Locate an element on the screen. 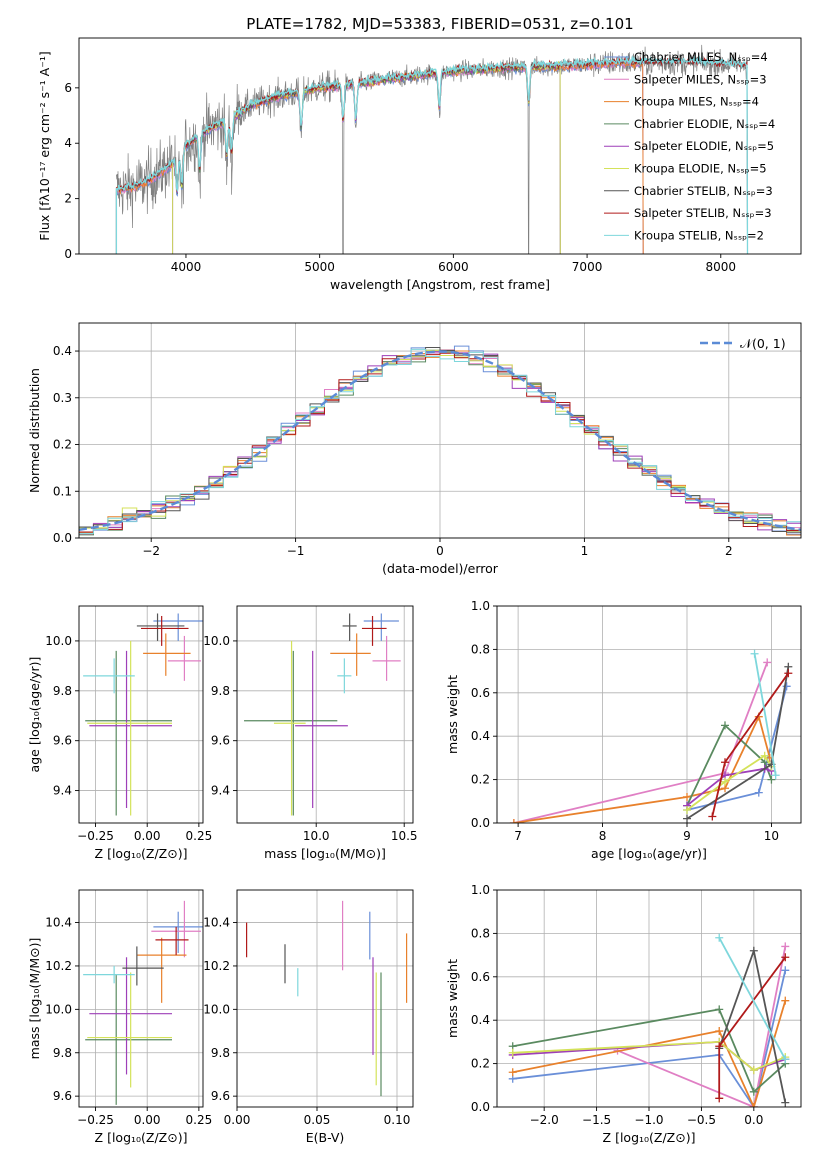 This screenshot has height=1170, width=819. weights-line-chabrier_elodie is located at coordinates (649, 1051).